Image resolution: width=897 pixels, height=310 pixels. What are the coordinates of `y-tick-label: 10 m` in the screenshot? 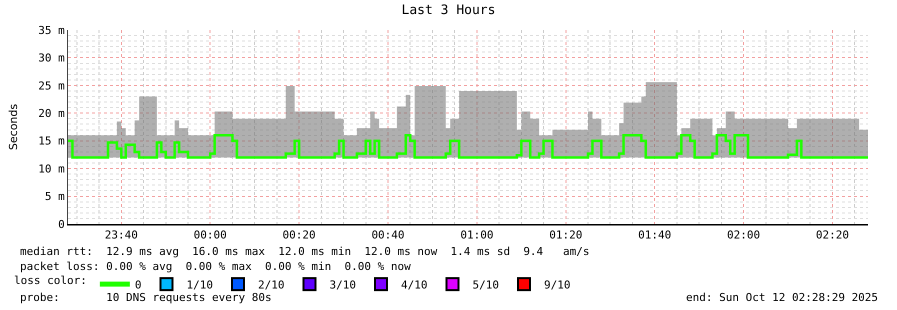 It's located at (52, 169).